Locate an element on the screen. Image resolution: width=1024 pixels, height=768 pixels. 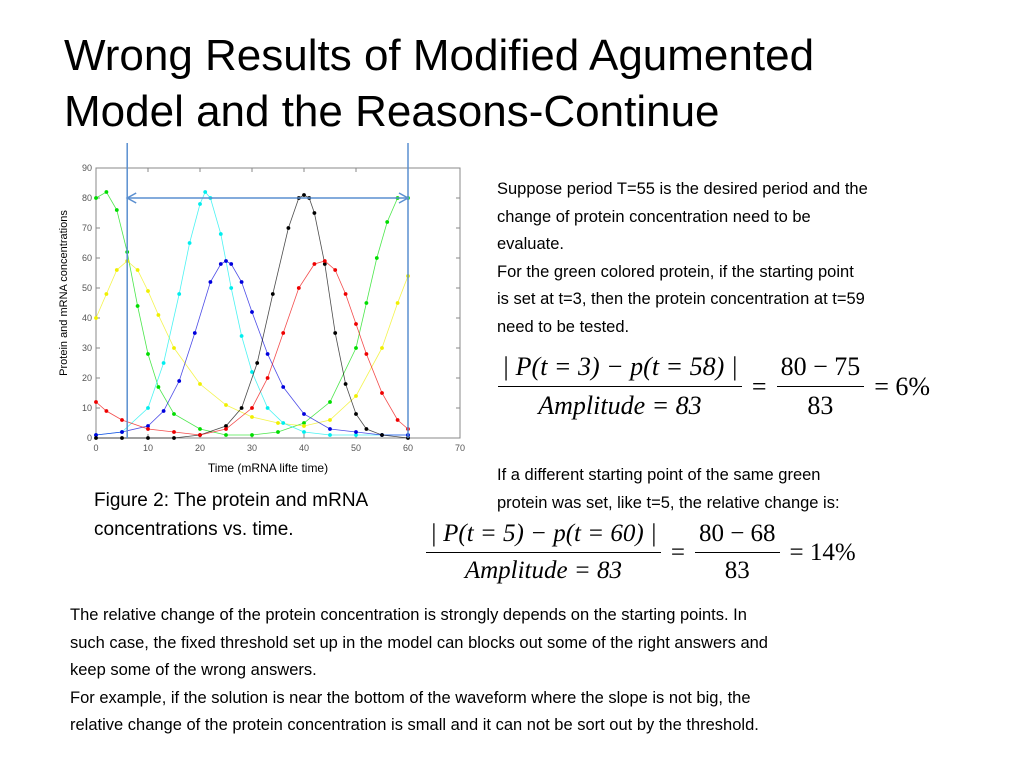
equation-2-value-fraction: 80 − 68 83 is located at coordinates (737, 552).